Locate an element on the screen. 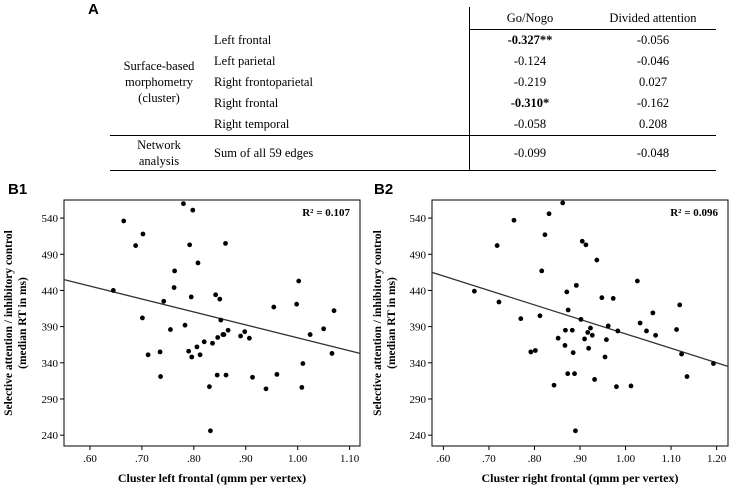 The height and width of the screenshot is (488, 737). region-cell: Left frontal is located at coordinates (243, 39).